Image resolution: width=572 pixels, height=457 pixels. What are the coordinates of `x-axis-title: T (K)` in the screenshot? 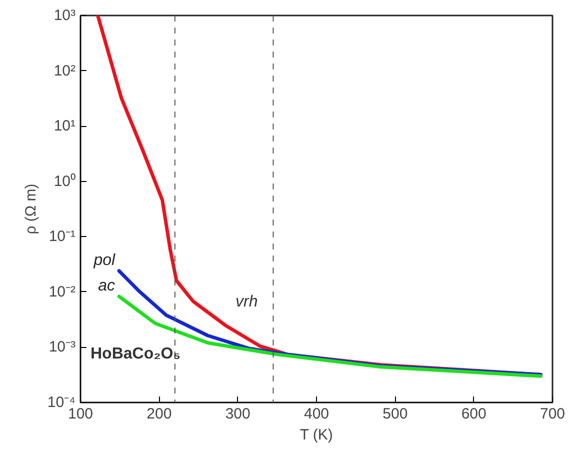 It's located at (316, 435).